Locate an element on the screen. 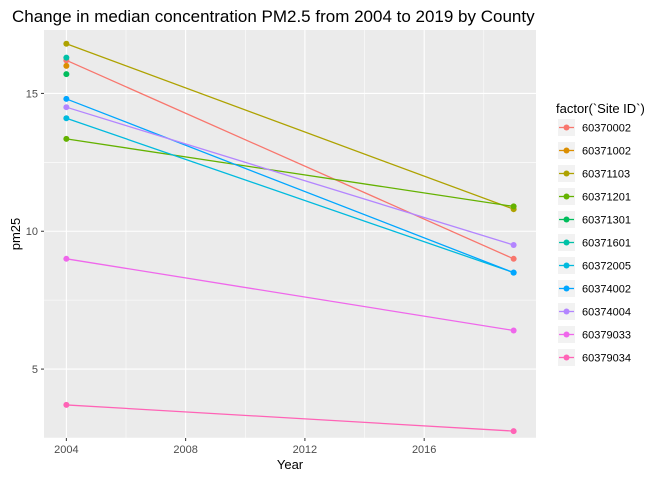 The width and height of the screenshot is (672, 480). legend-item-60374002: 60374002 is located at coordinates (594, 288).